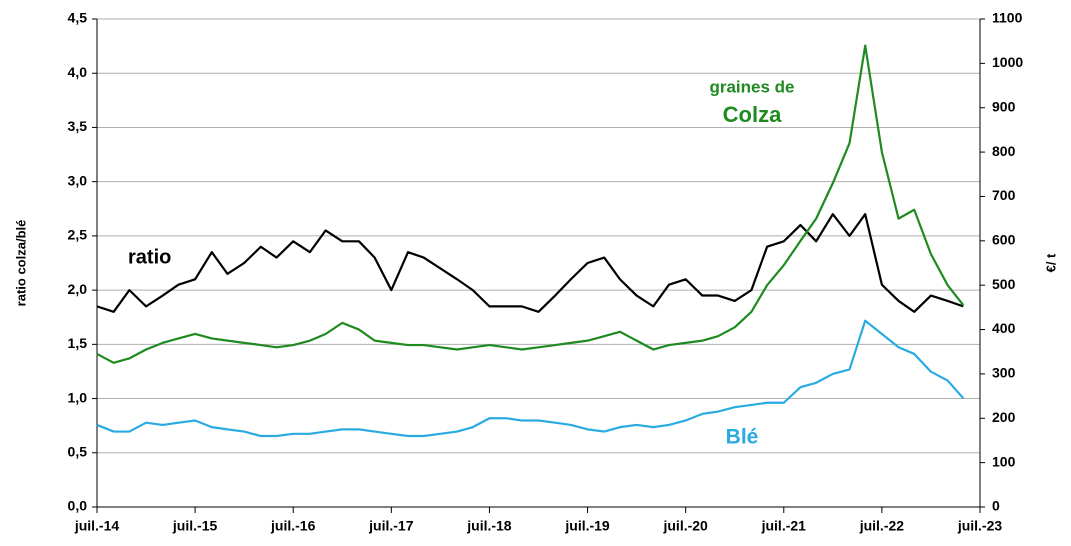  I want to click on annotation: ratio, so click(149, 257).